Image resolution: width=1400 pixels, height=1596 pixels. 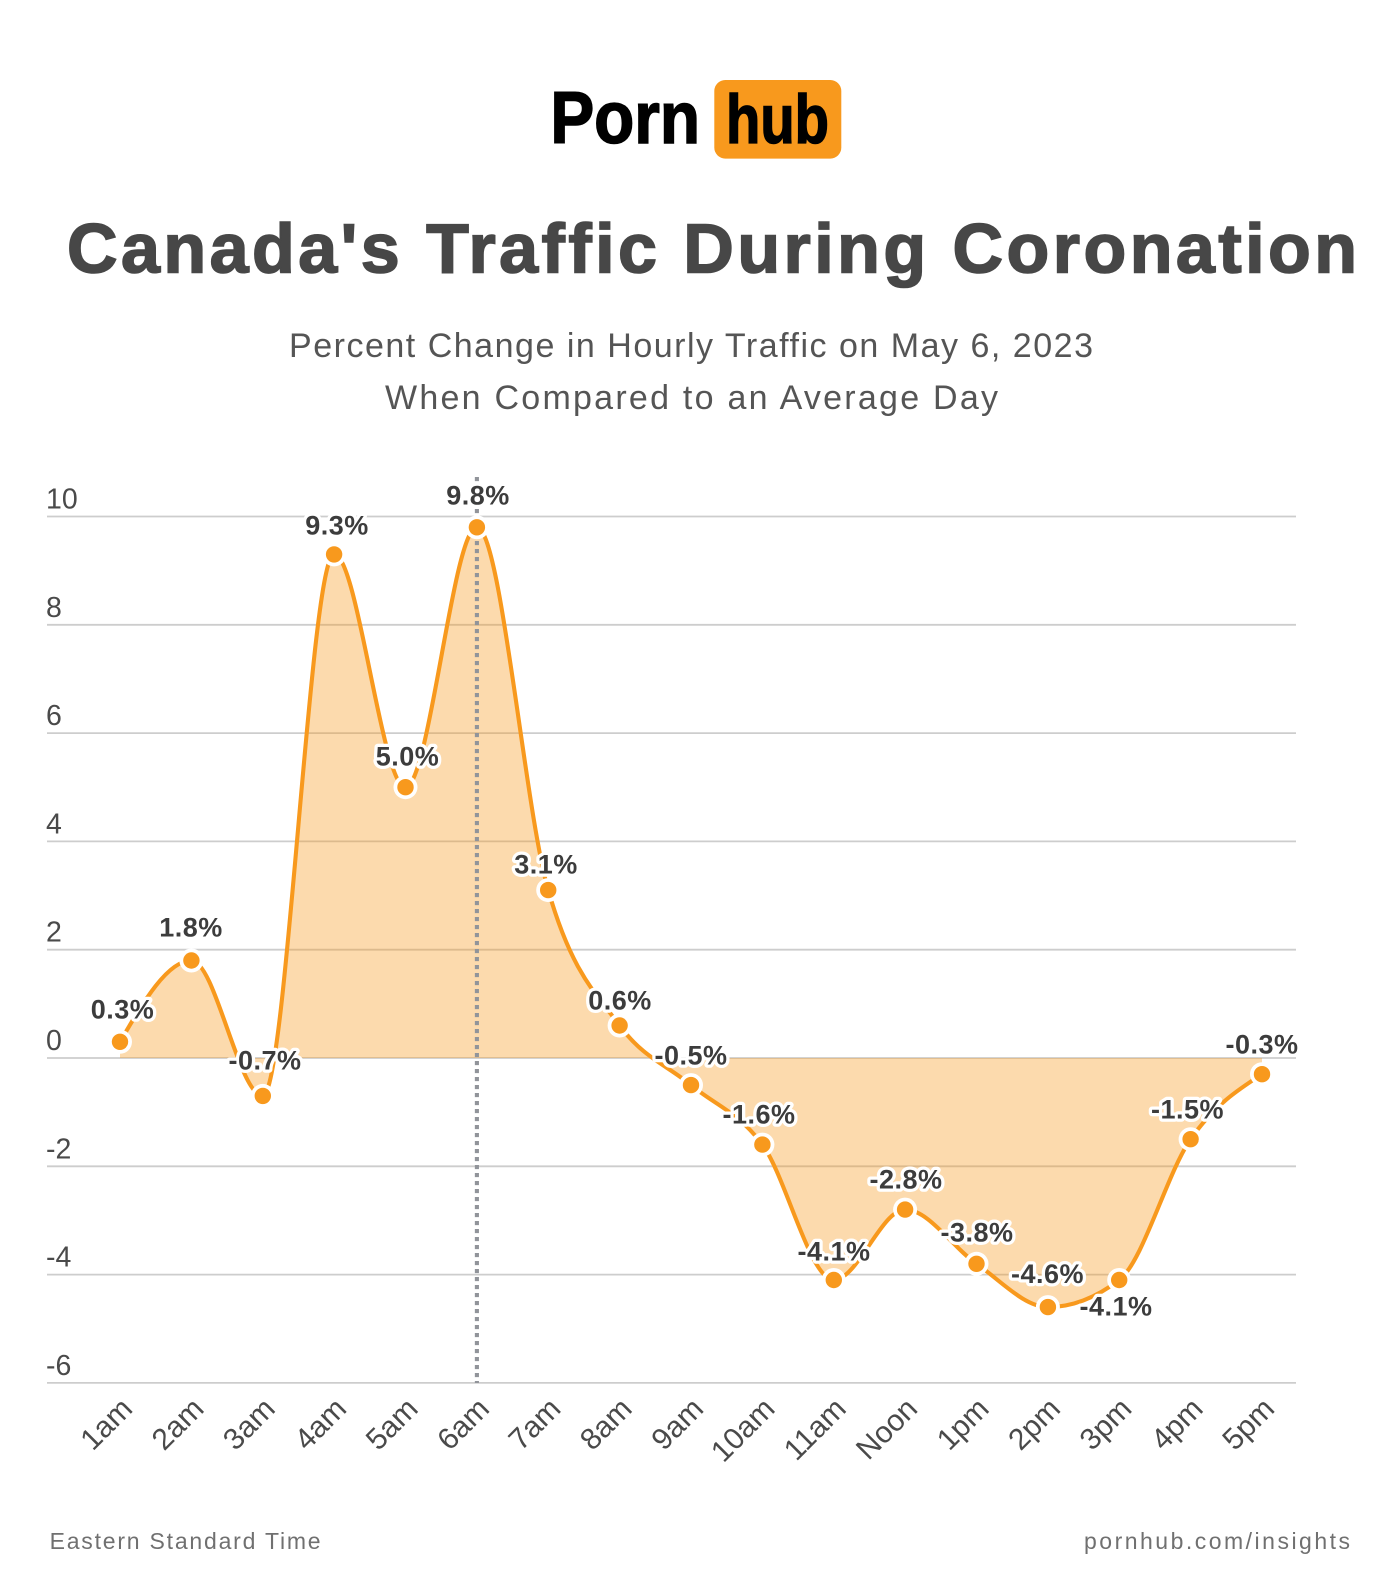 I want to click on svg-text: 9.3%, so click(x=337, y=526).